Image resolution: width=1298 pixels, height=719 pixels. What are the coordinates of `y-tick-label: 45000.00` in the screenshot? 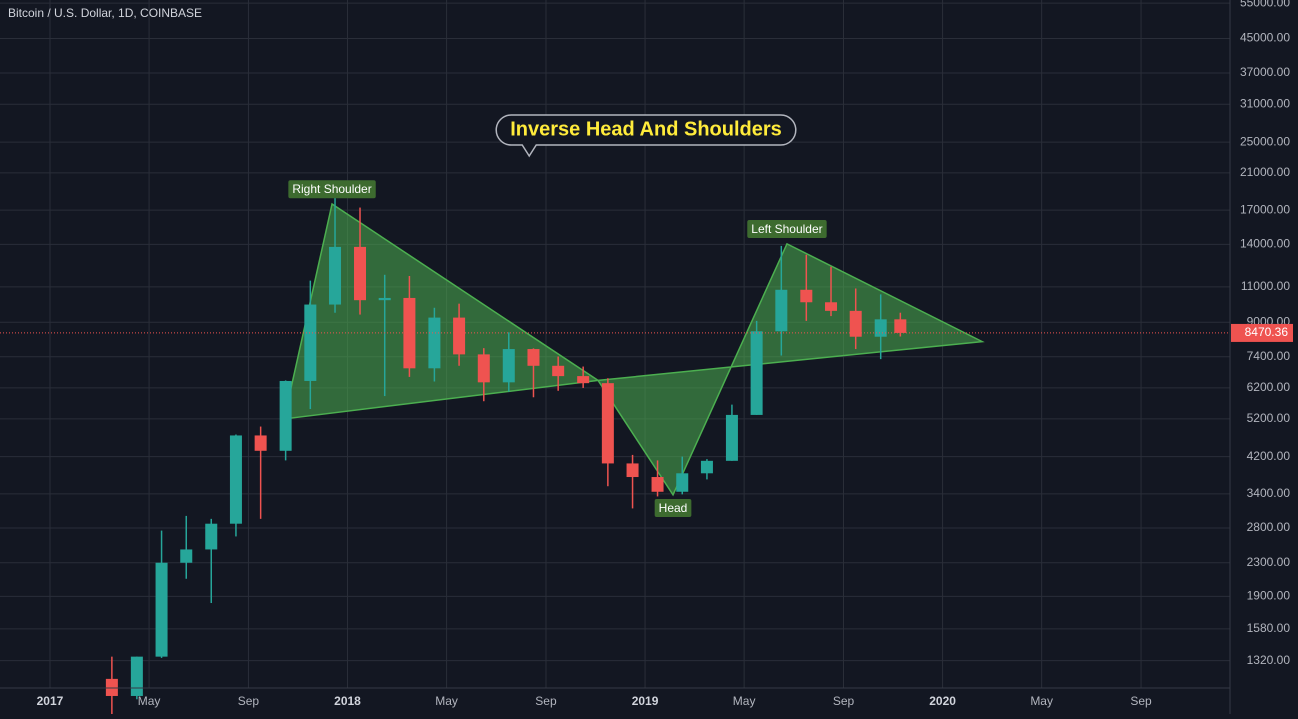 It's located at (1265, 38).